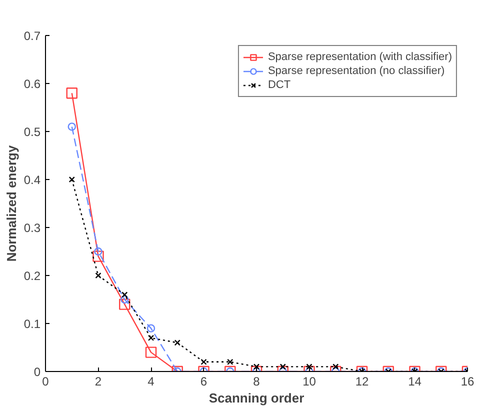  Describe the element at coordinates (309, 381) in the screenshot. I see `x-tick-label: 10` at that location.